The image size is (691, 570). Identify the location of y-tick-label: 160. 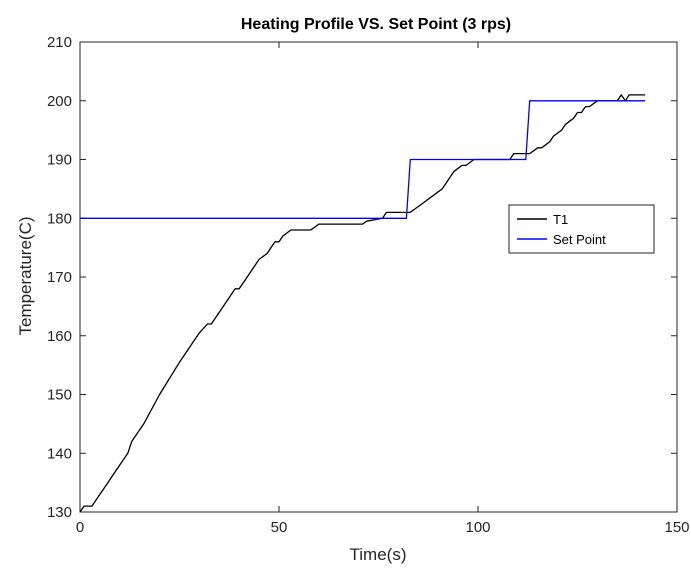
(59, 336).